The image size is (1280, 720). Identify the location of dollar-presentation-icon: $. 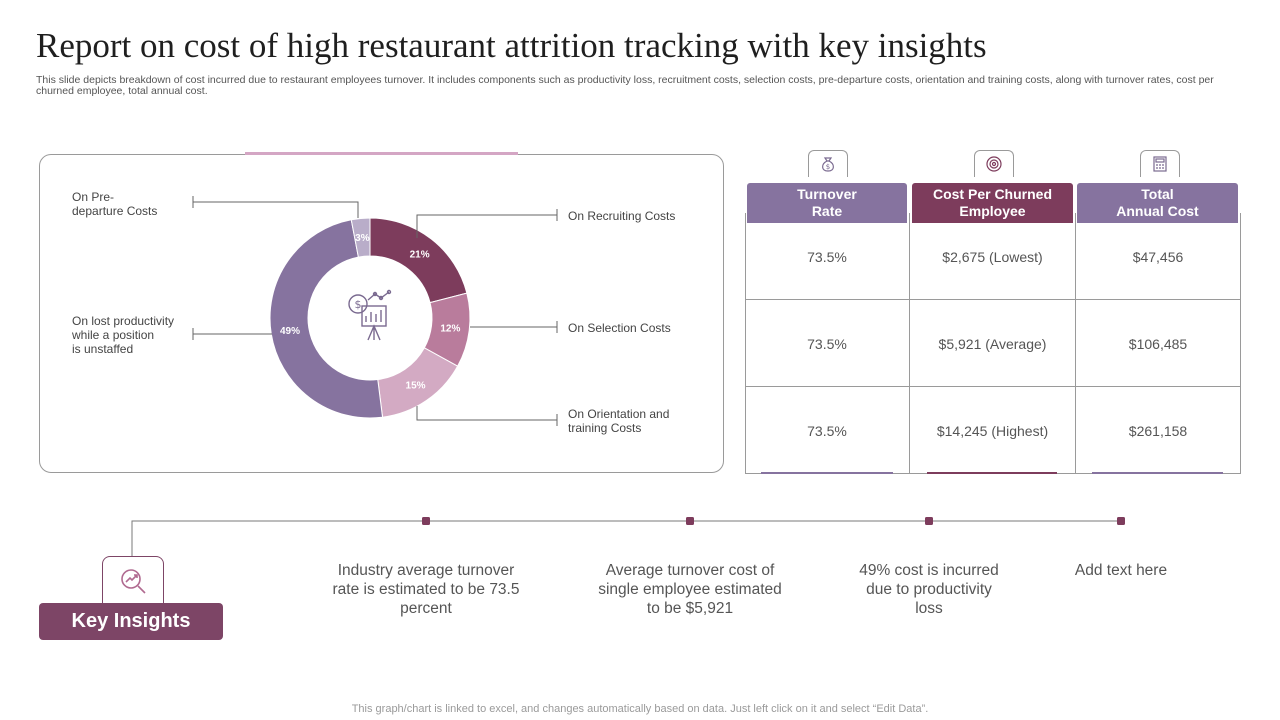
(370, 315).